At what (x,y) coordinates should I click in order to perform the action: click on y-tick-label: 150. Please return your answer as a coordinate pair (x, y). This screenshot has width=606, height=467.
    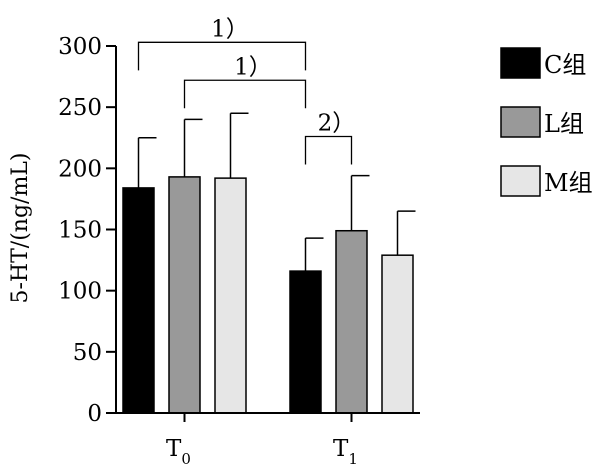
    Looking at the image, I should click on (80, 231).